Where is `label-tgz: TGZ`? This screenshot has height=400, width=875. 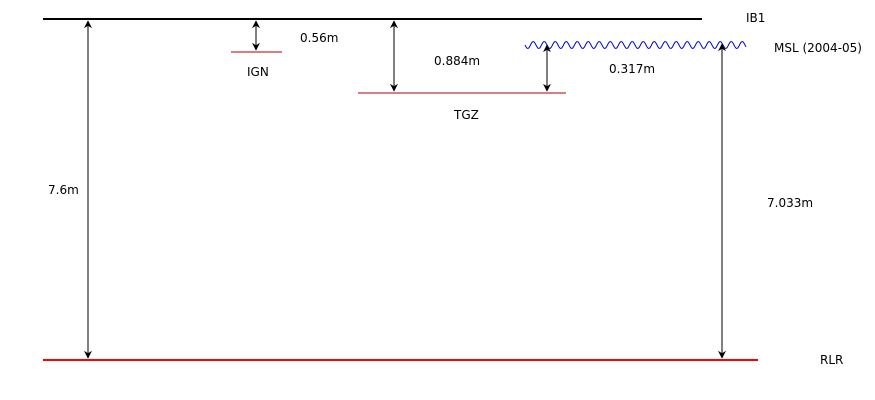 label-tgz: TGZ is located at coordinates (466, 115).